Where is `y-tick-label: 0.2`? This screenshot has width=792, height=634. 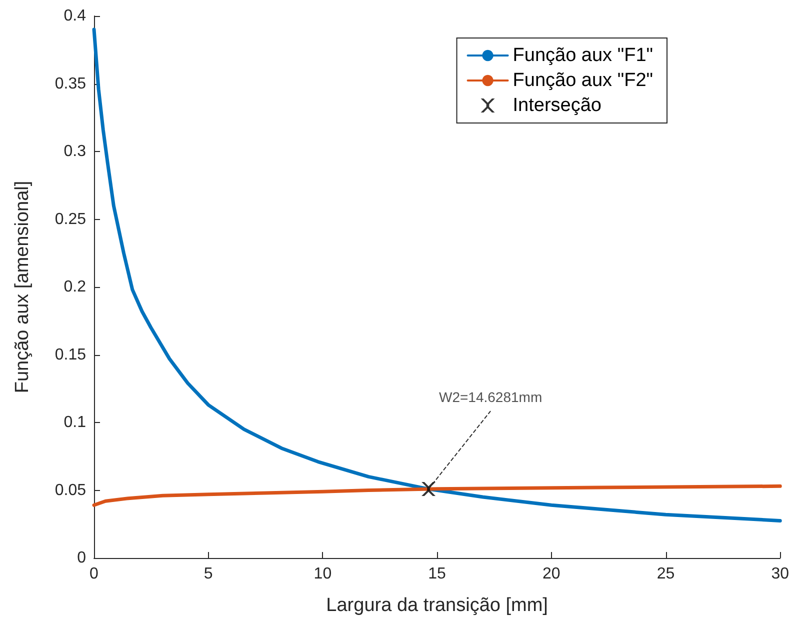
y-tick-label: 0.2 is located at coordinates (75, 287).